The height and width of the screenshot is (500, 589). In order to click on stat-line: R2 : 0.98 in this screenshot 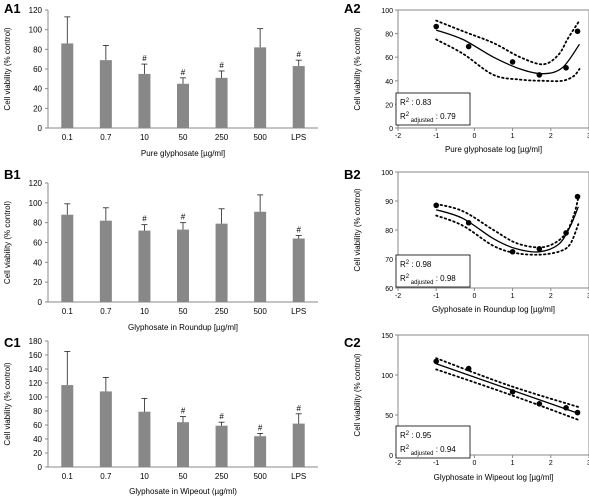, I will do `click(416, 264)`.